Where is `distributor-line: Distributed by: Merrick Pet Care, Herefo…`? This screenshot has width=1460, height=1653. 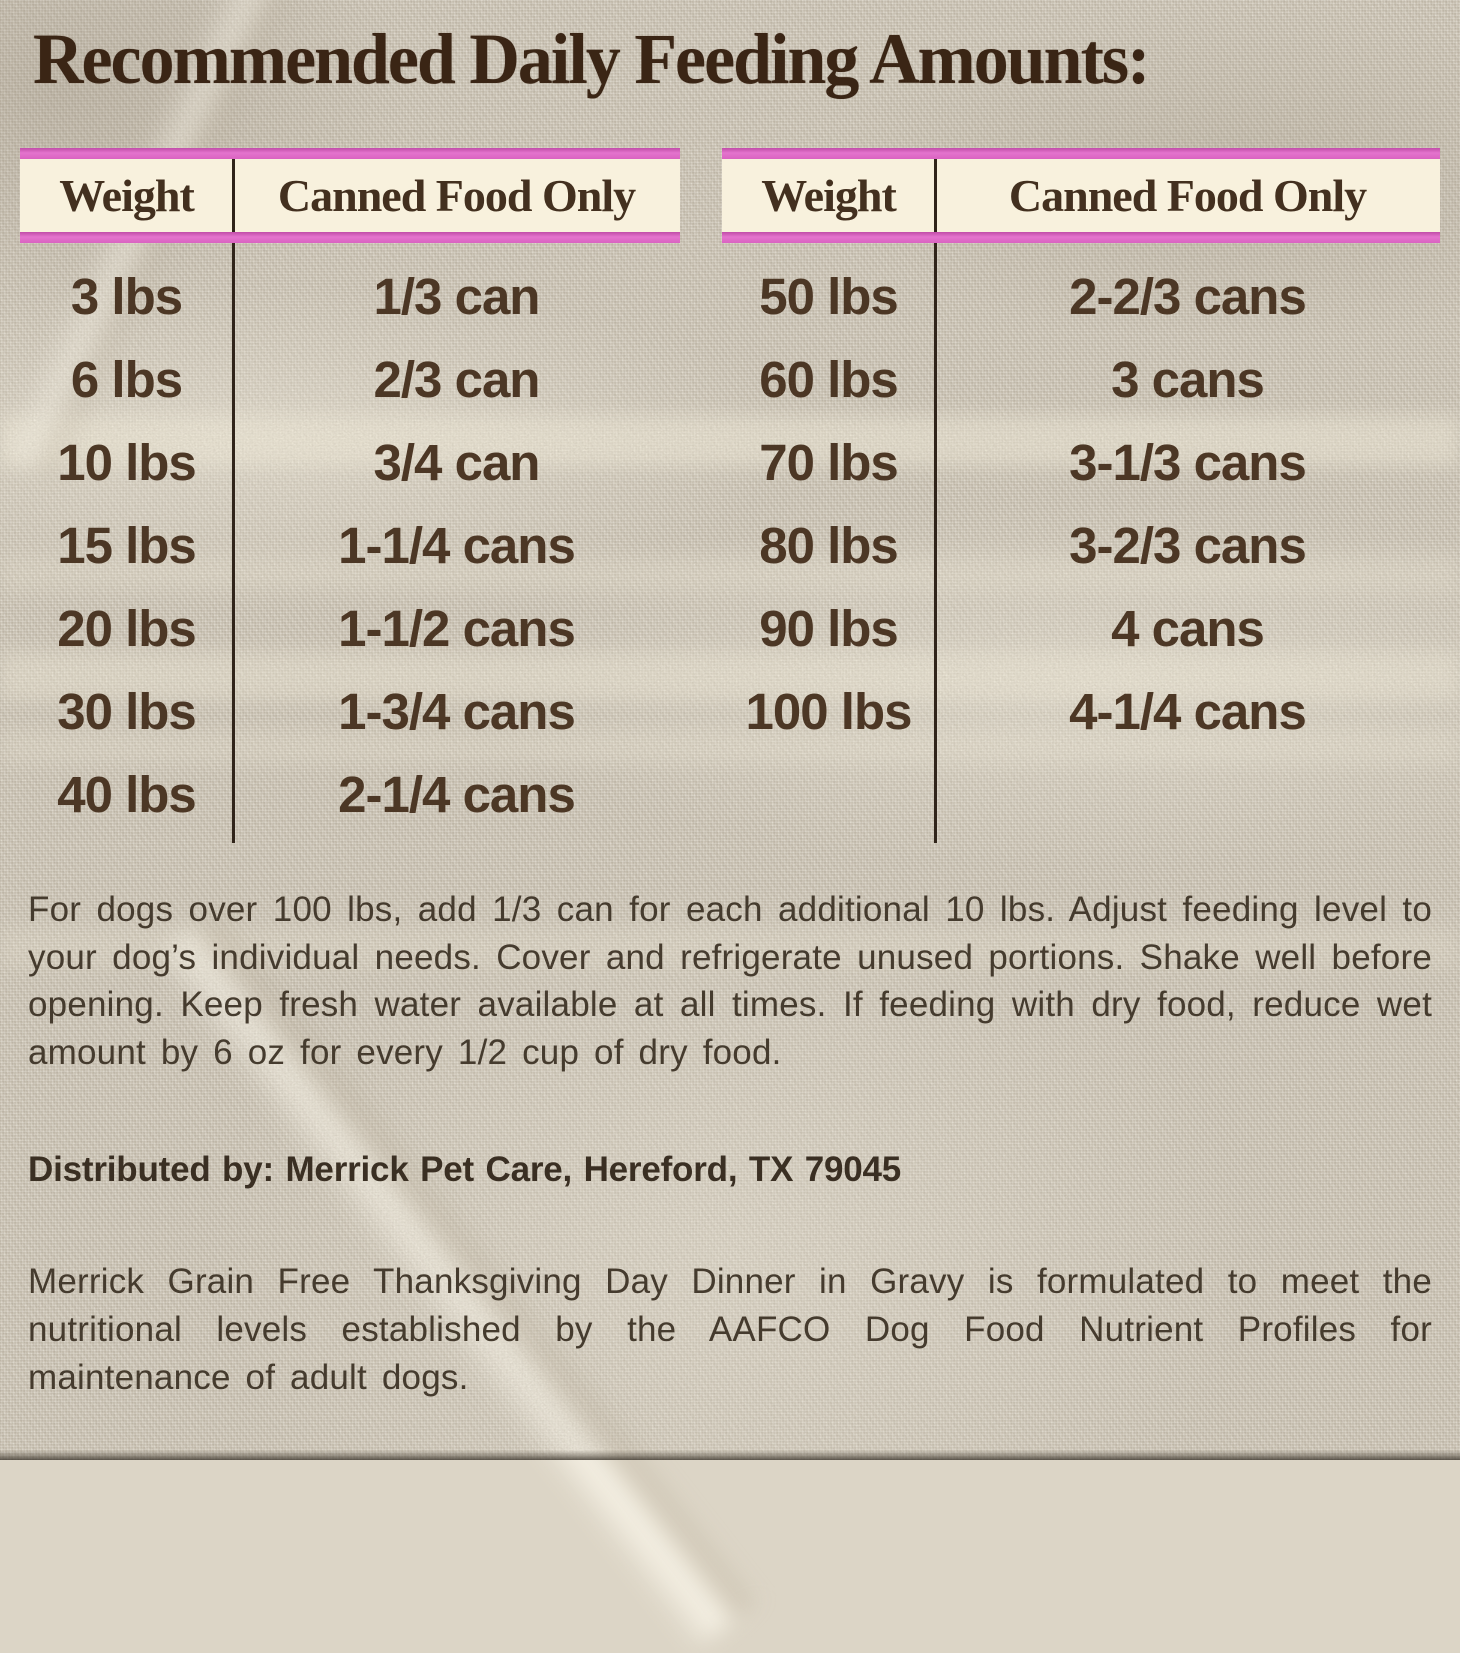 distributor-line: Distributed by: Merrick Pet Care, Herefo… is located at coordinates (465, 1169).